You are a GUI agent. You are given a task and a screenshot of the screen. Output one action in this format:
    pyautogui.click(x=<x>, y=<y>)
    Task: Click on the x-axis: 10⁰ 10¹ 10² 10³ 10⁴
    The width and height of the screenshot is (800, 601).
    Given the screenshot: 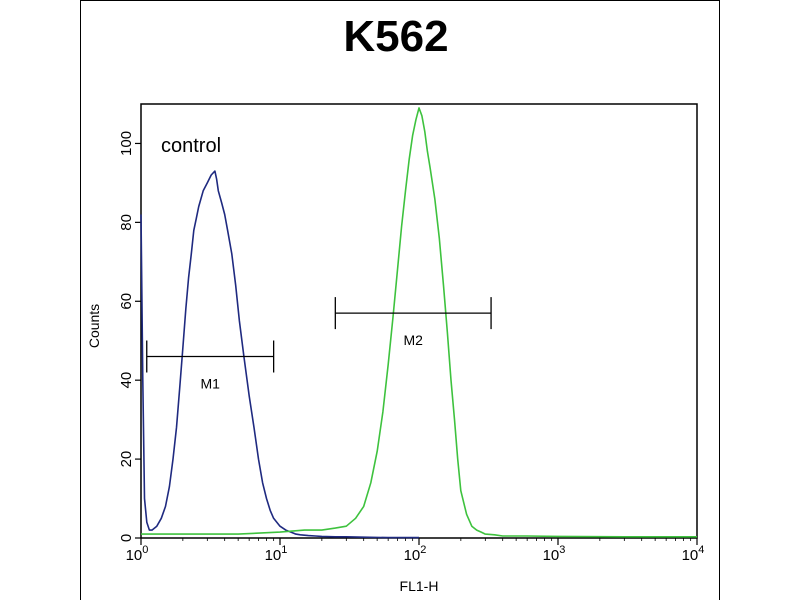 What is the action you would take?
    pyautogui.click(x=415, y=551)
    